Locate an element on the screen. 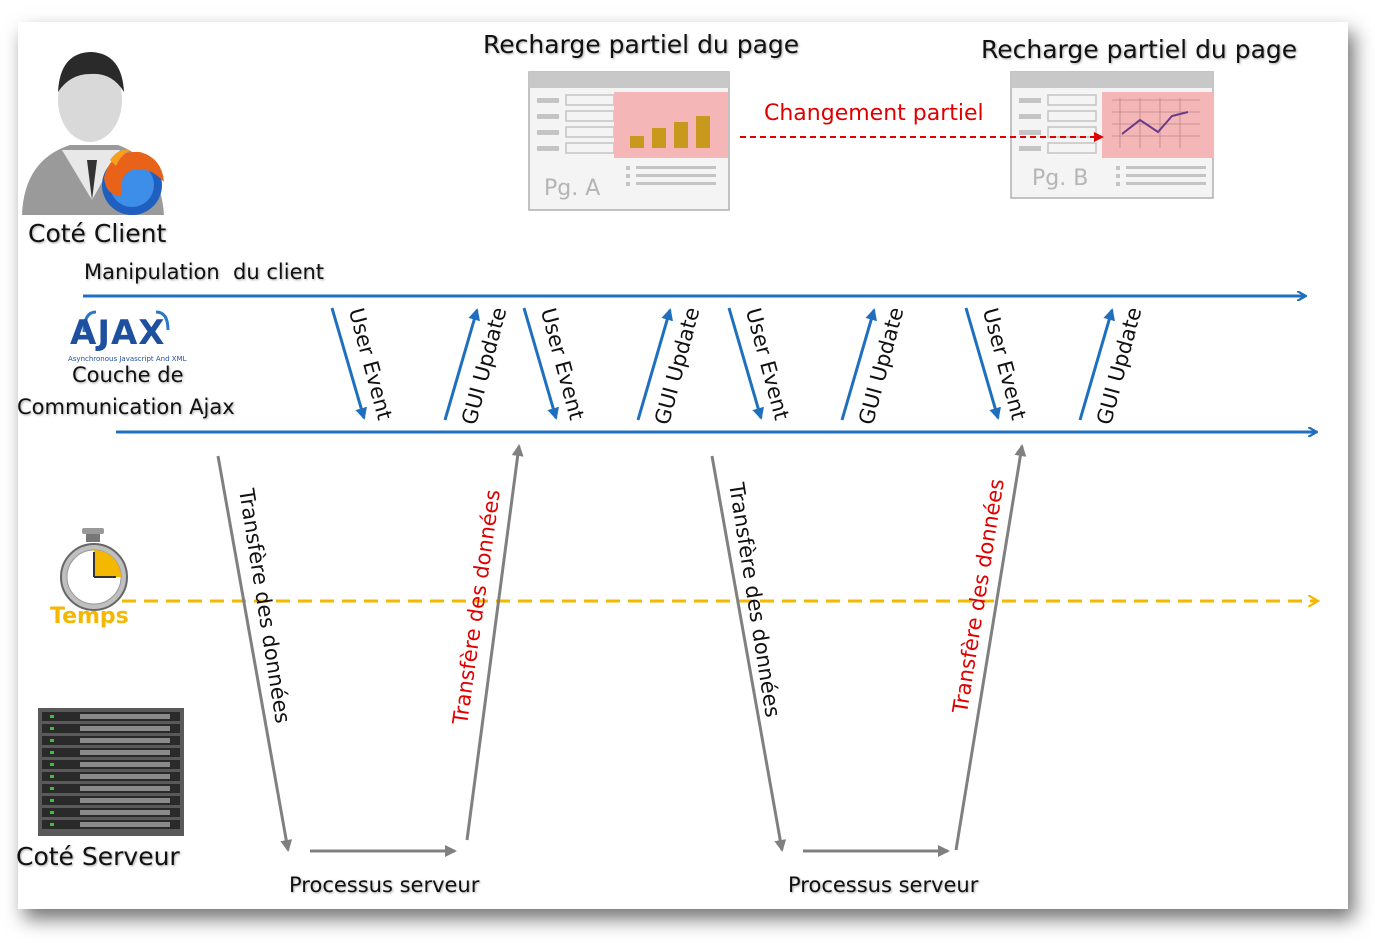 This screenshot has width=1375, height=943. client-manipulation-label: Manipulation du client is located at coordinates (204, 272).